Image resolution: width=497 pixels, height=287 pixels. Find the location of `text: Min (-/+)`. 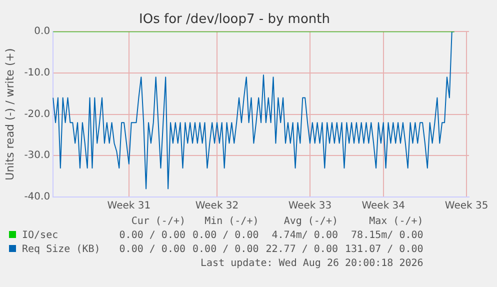

text: Min (-/+) is located at coordinates (232, 222).